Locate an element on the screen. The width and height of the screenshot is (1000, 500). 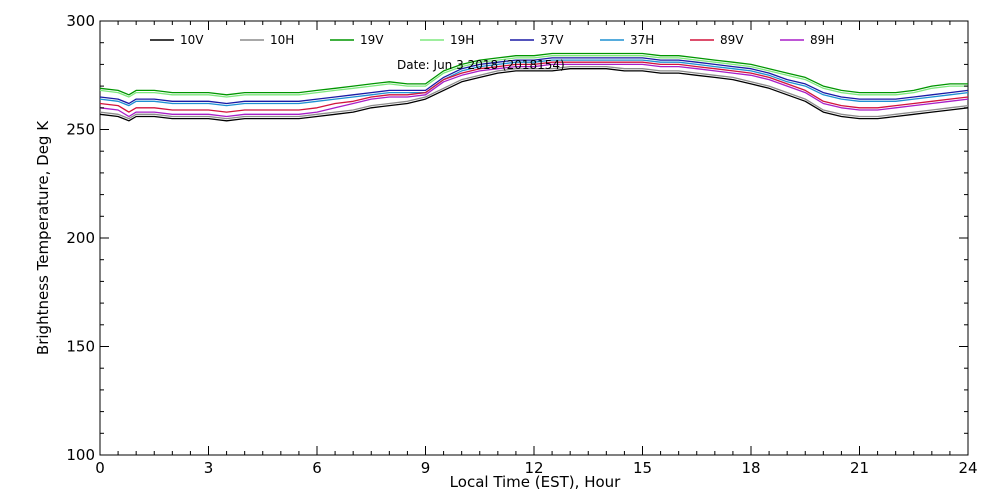
y-tick-label: 300 is located at coordinates (80, 21).